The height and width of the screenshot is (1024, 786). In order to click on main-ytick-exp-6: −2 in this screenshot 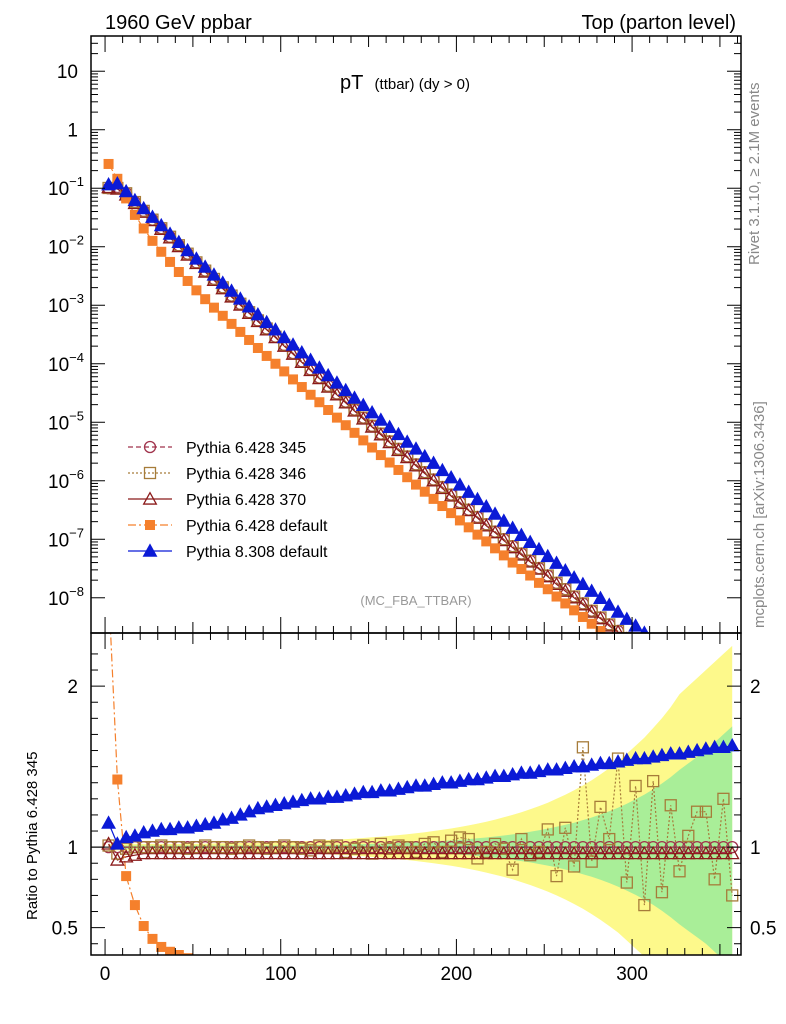, I will do `click(76, 240)`.